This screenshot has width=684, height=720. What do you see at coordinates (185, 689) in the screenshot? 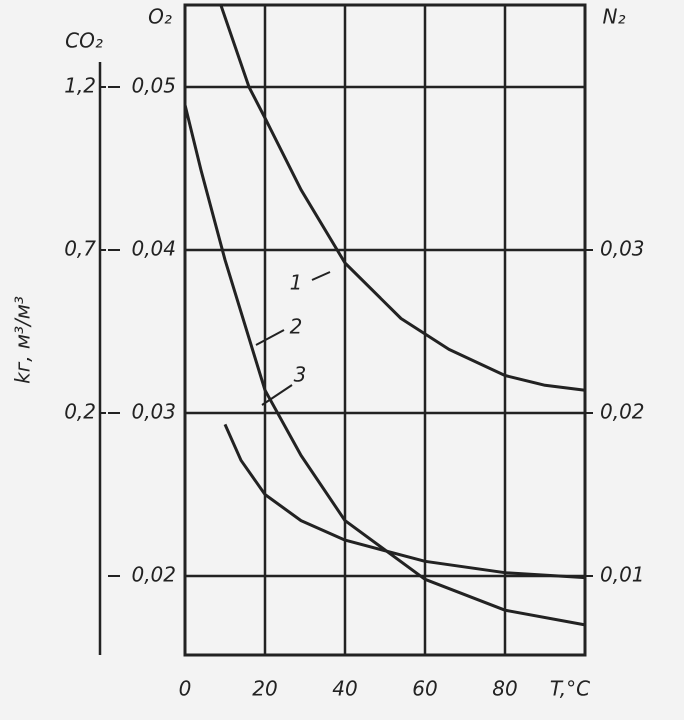
I see `x-tick-label: 0` at bounding box center [185, 689].